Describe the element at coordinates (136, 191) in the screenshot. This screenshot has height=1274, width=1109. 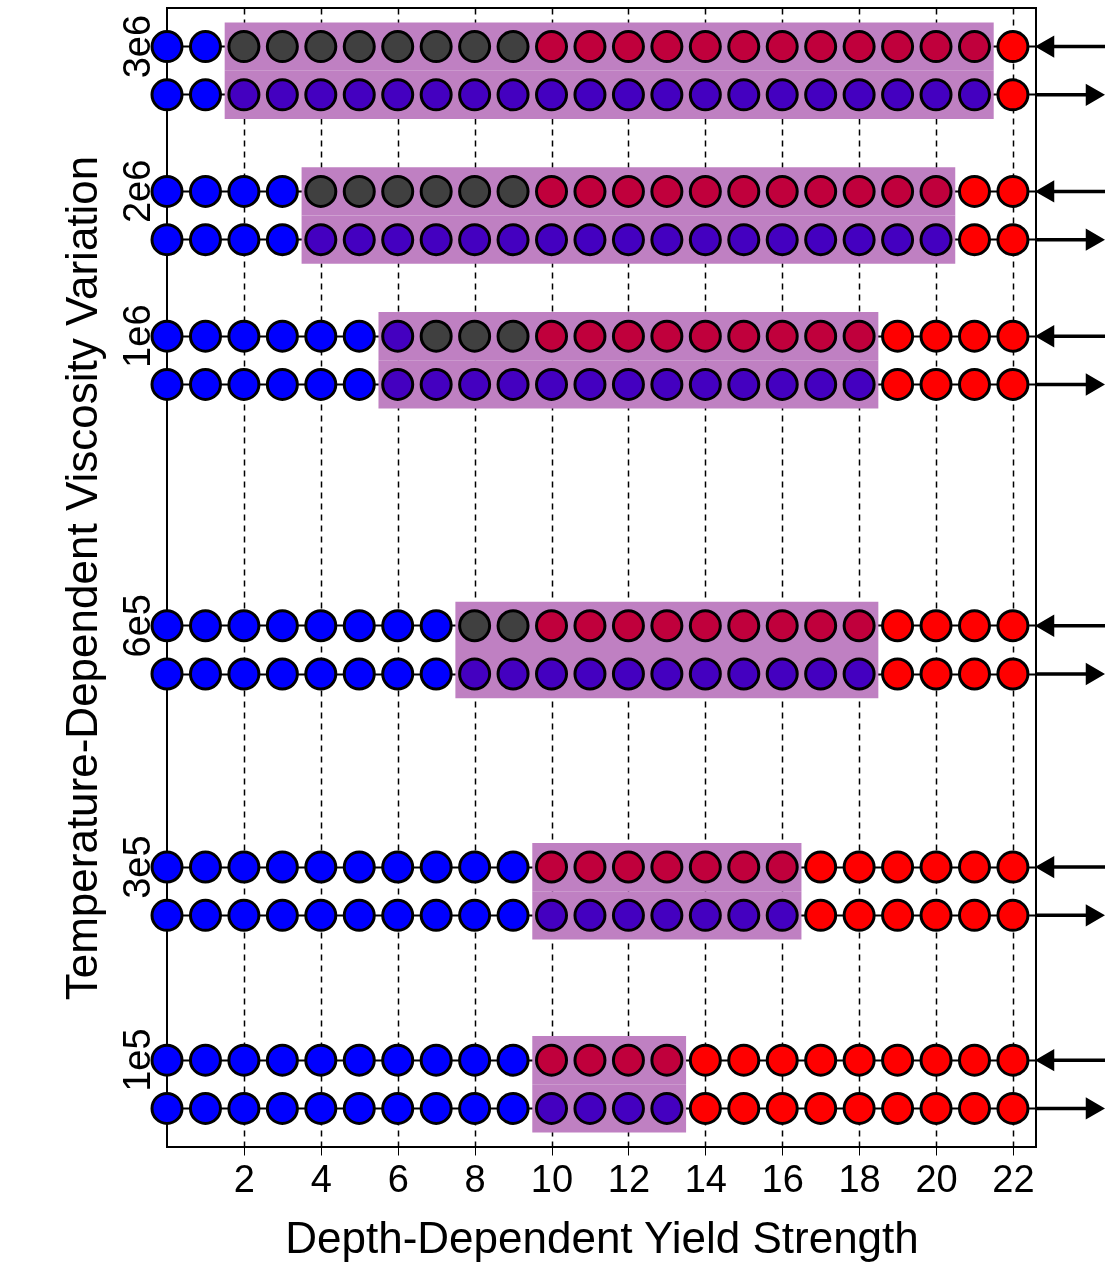
I see `y-tick-label: 2e6` at that location.